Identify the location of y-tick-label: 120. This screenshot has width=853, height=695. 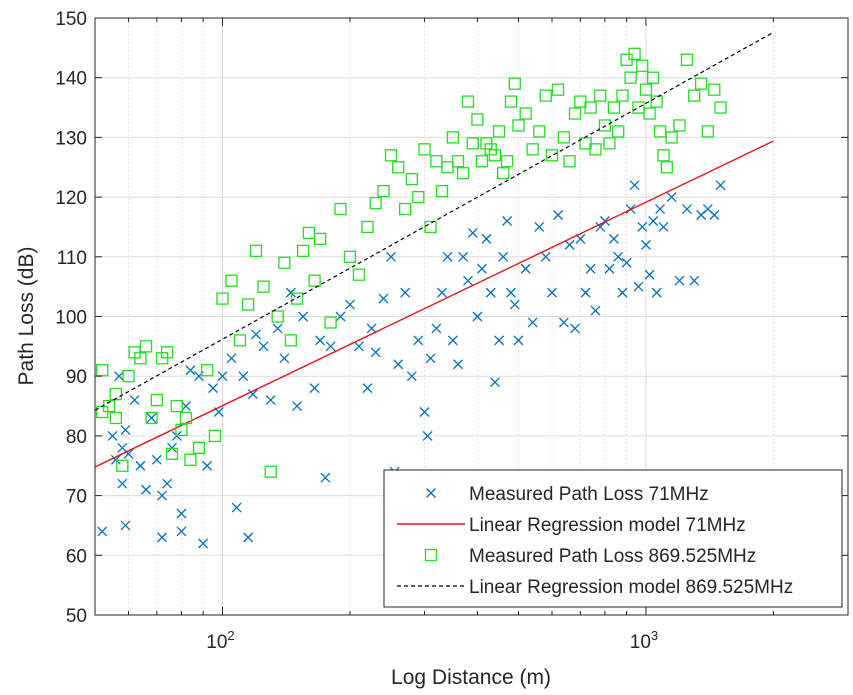
(71, 198).